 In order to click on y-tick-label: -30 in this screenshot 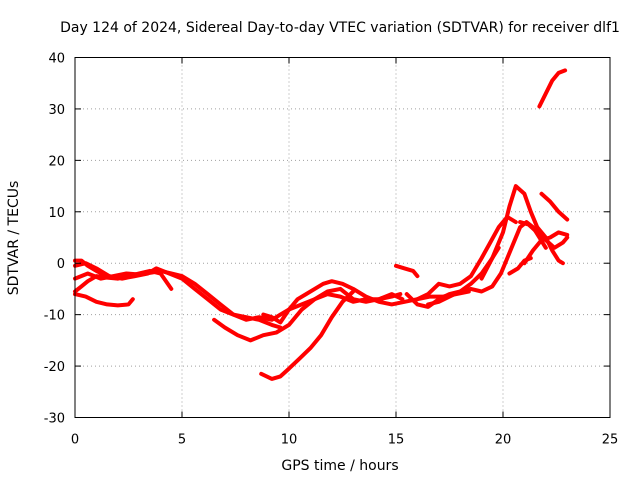, I will do `click(54, 419)`.